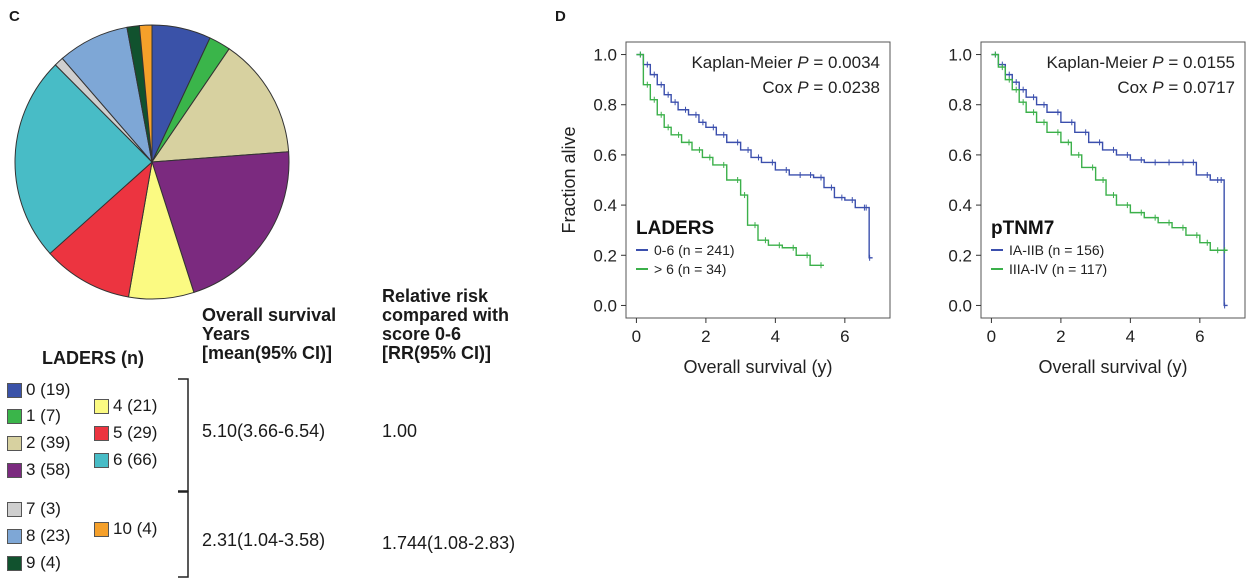  What do you see at coordinates (135, 459) in the screenshot?
I see `legend-label: 6 (66)` at bounding box center [135, 459].